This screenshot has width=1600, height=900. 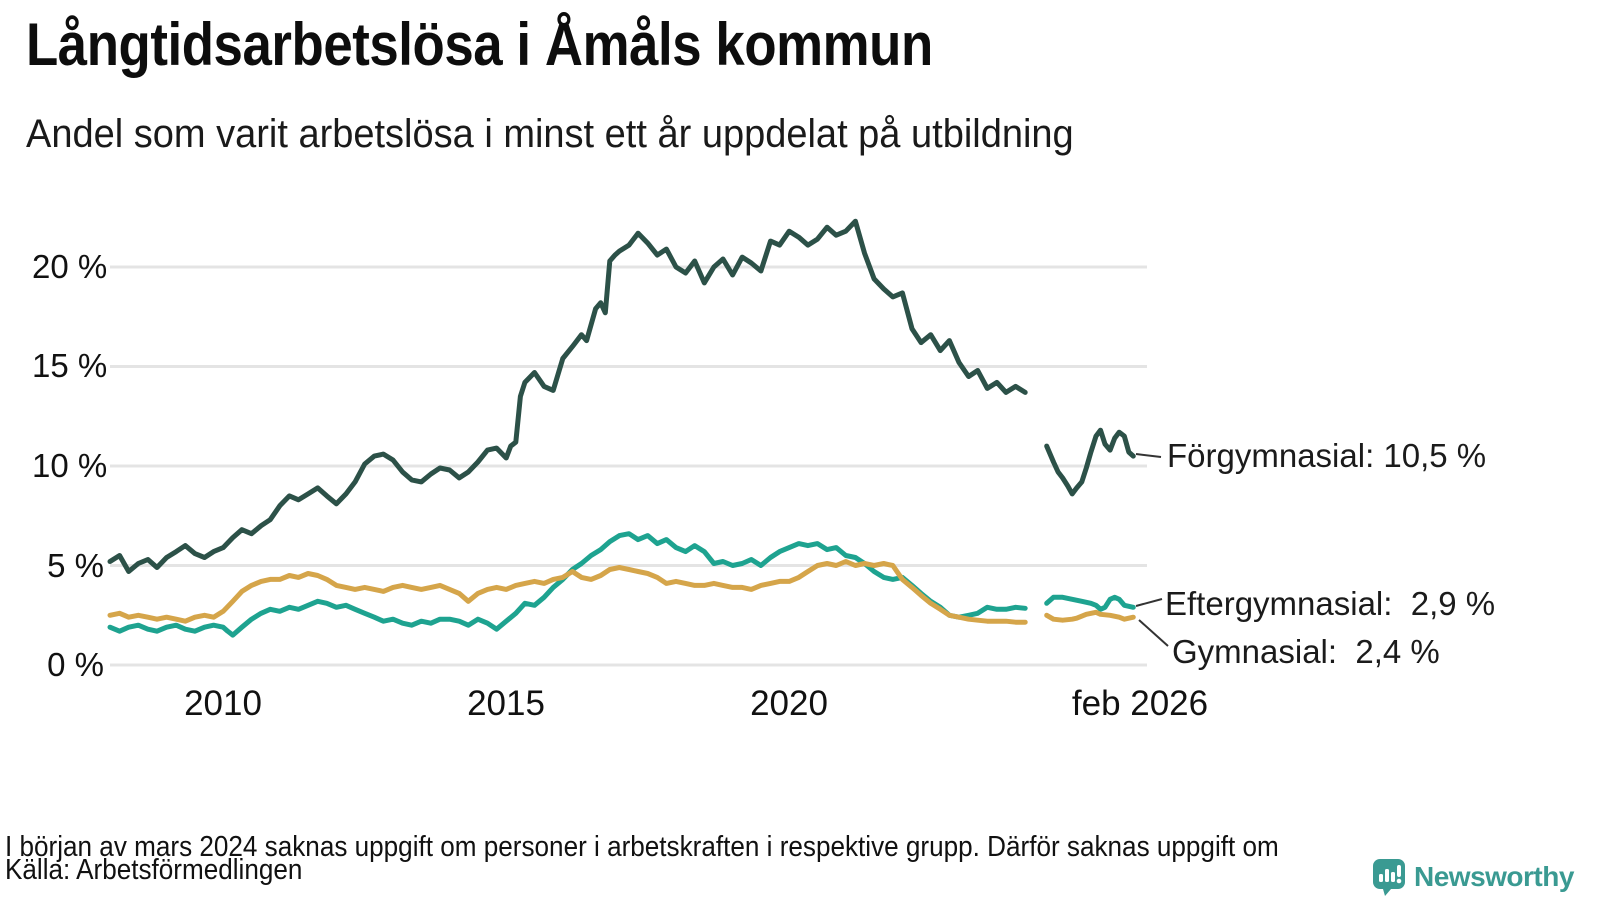 I want to click on x-axis-tick-2020: 2020, so click(x=789, y=703).